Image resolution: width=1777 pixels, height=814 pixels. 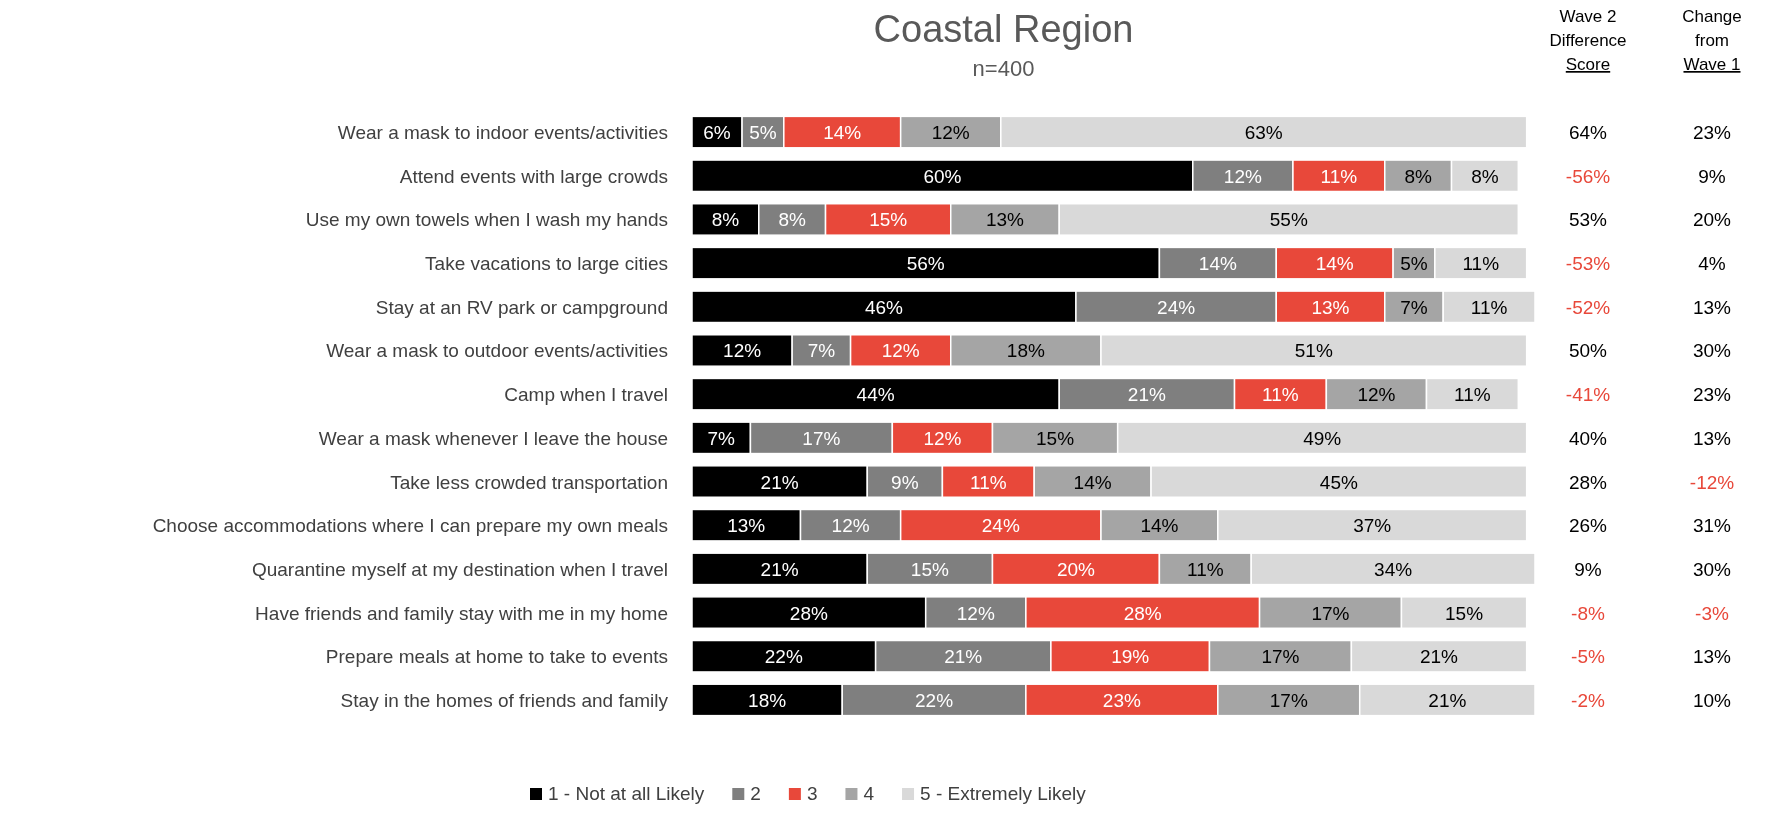 What do you see at coordinates (934, 700) in the screenshot?
I see `data-label: 22%` at bounding box center [934, 700].